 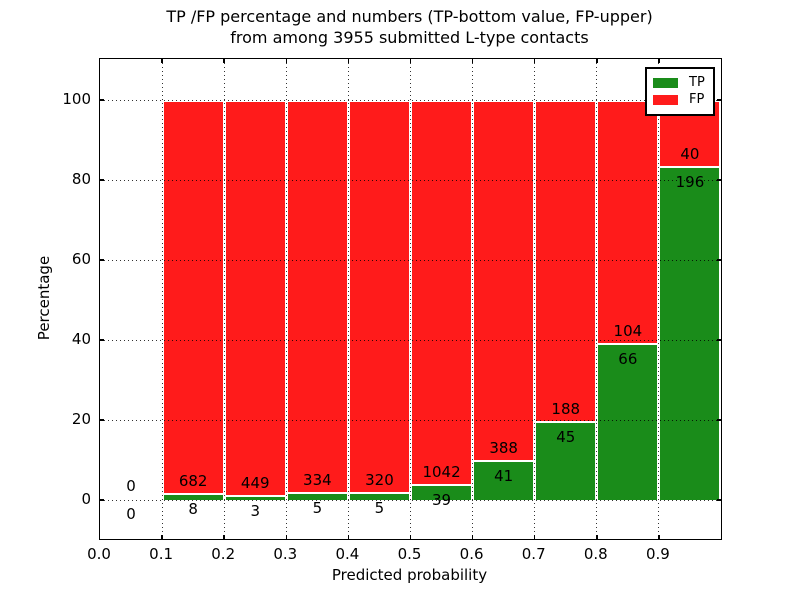 What do you see at coordinates (161, 554) in the screenshot?
I see `x-tick-label: 0.1` at bounding box center [161, 554].